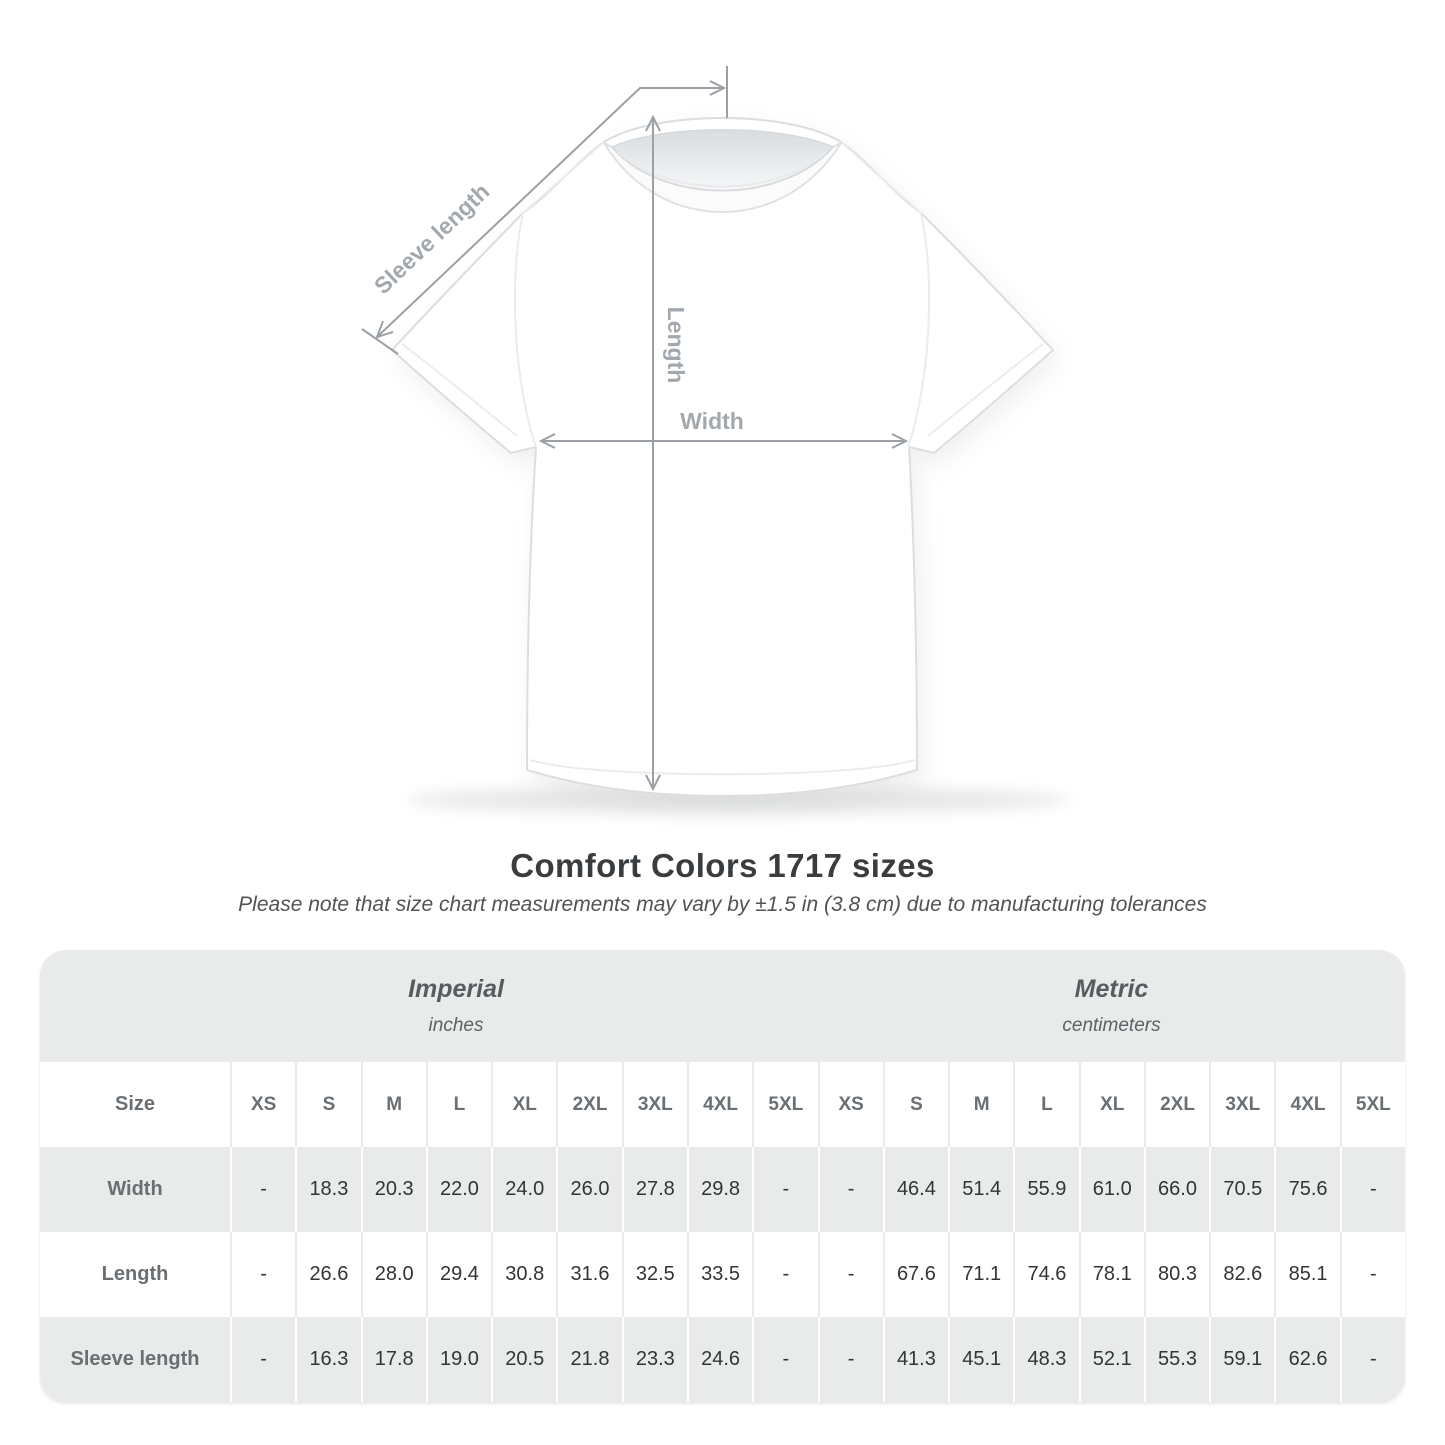 This screenshot has width=1445, height=1445. What do you see at coordinates (985, 390) in the screenshot?
I see `sleeve-hem-stitch-right` at bounding box center [985, 390].